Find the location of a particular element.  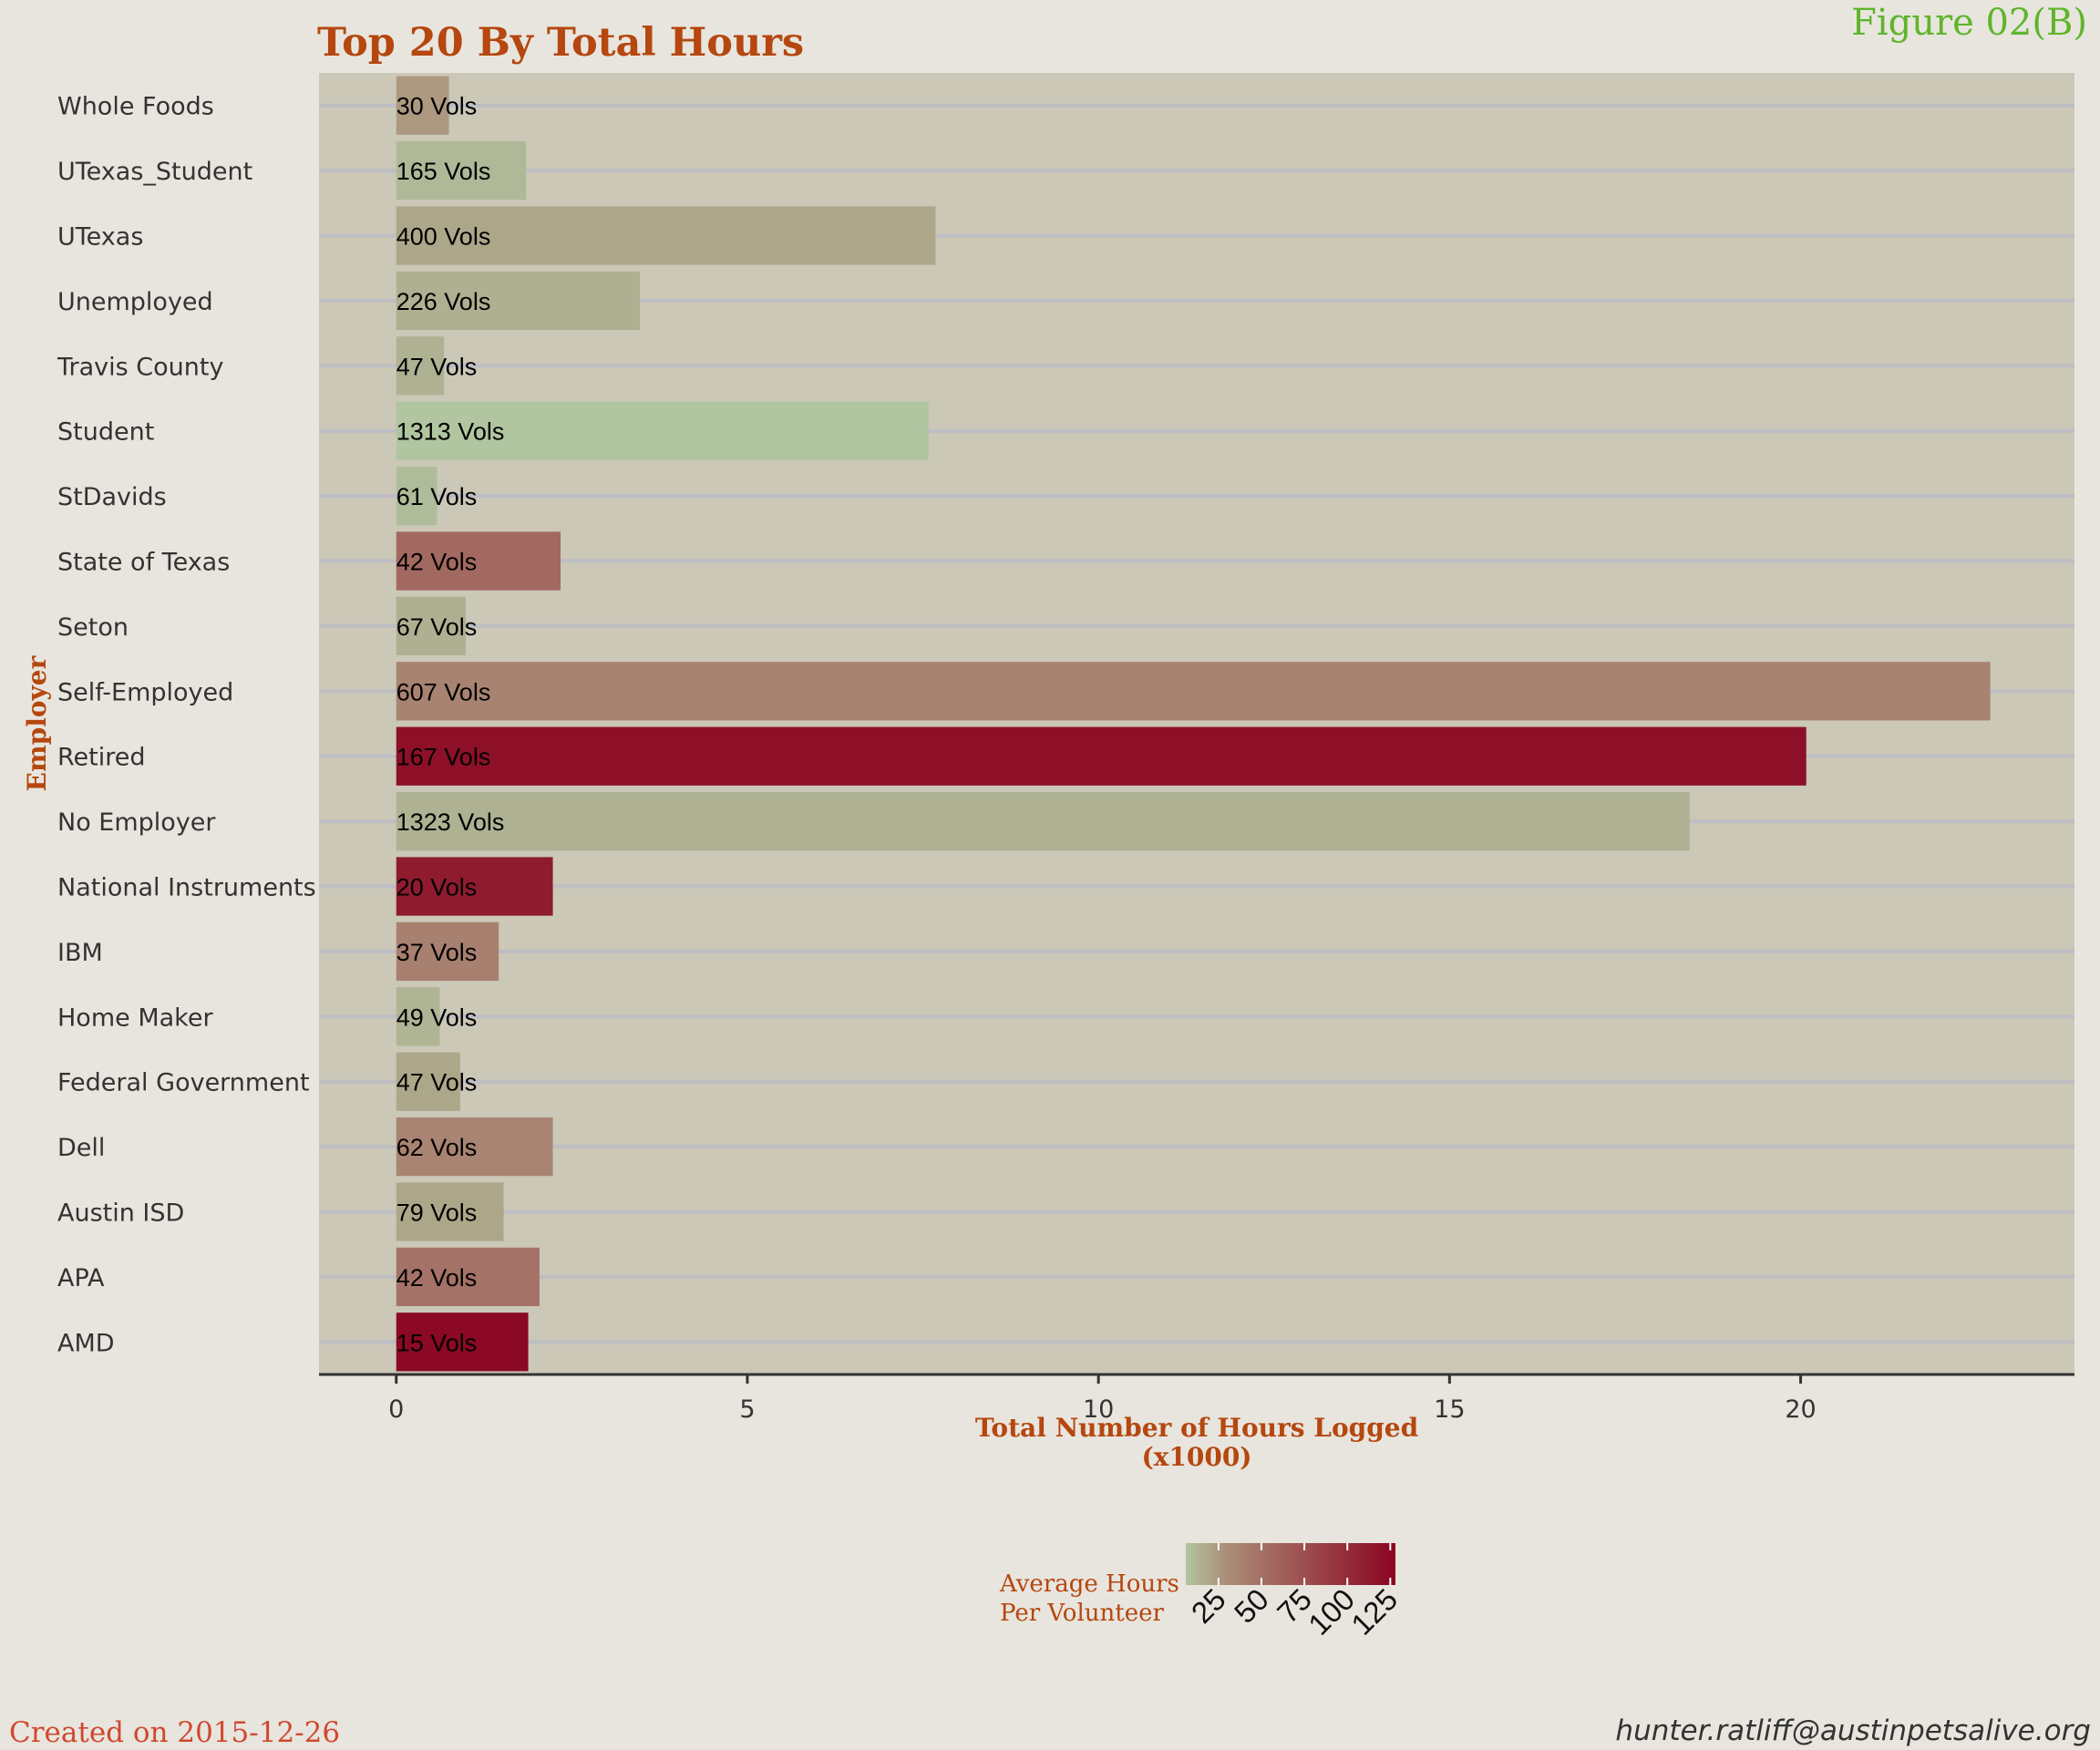

chart-title: Top 20 By Total Hours is located at coordinates (560, 43).